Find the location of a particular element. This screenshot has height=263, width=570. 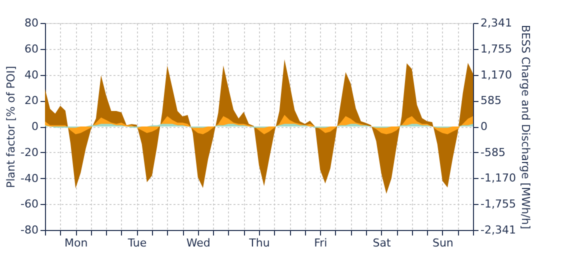

y-tick-label: -60 is located at coordinates (29, 204).